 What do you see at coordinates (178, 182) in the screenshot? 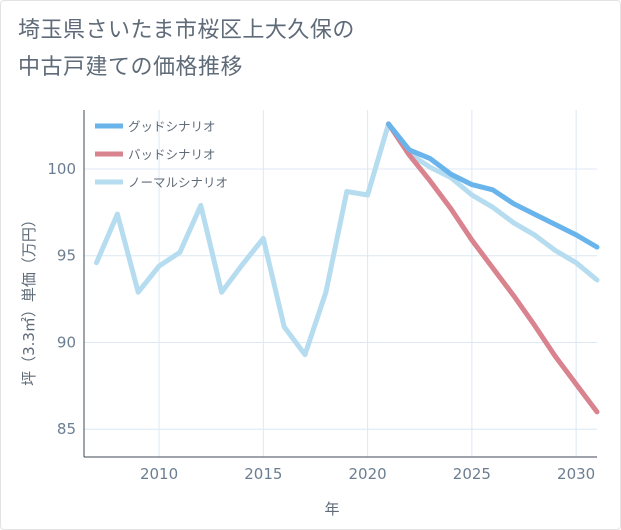
I see `legend-label-normal: ノーマルシナリオ` at bounding box center [178, 182].